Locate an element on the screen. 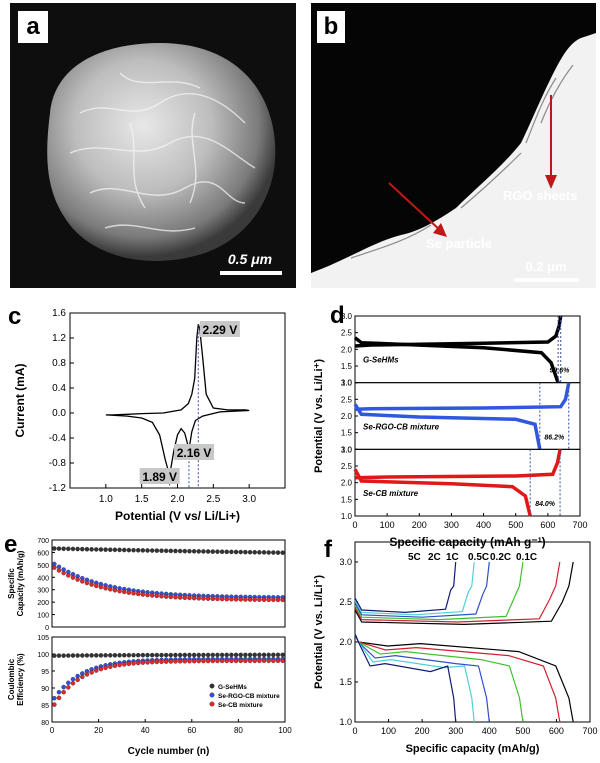  y-axis-label: Potential (V vs. Li/Li⁺) is located at coordinates (319, 416).